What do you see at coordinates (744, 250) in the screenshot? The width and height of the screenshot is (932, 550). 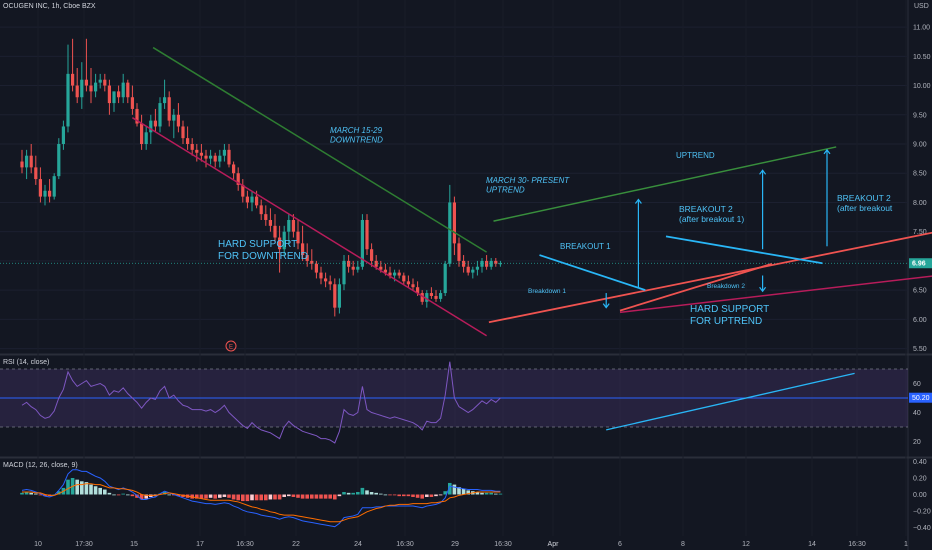 I see `breakout2-line` at bounding box center [744, 250].